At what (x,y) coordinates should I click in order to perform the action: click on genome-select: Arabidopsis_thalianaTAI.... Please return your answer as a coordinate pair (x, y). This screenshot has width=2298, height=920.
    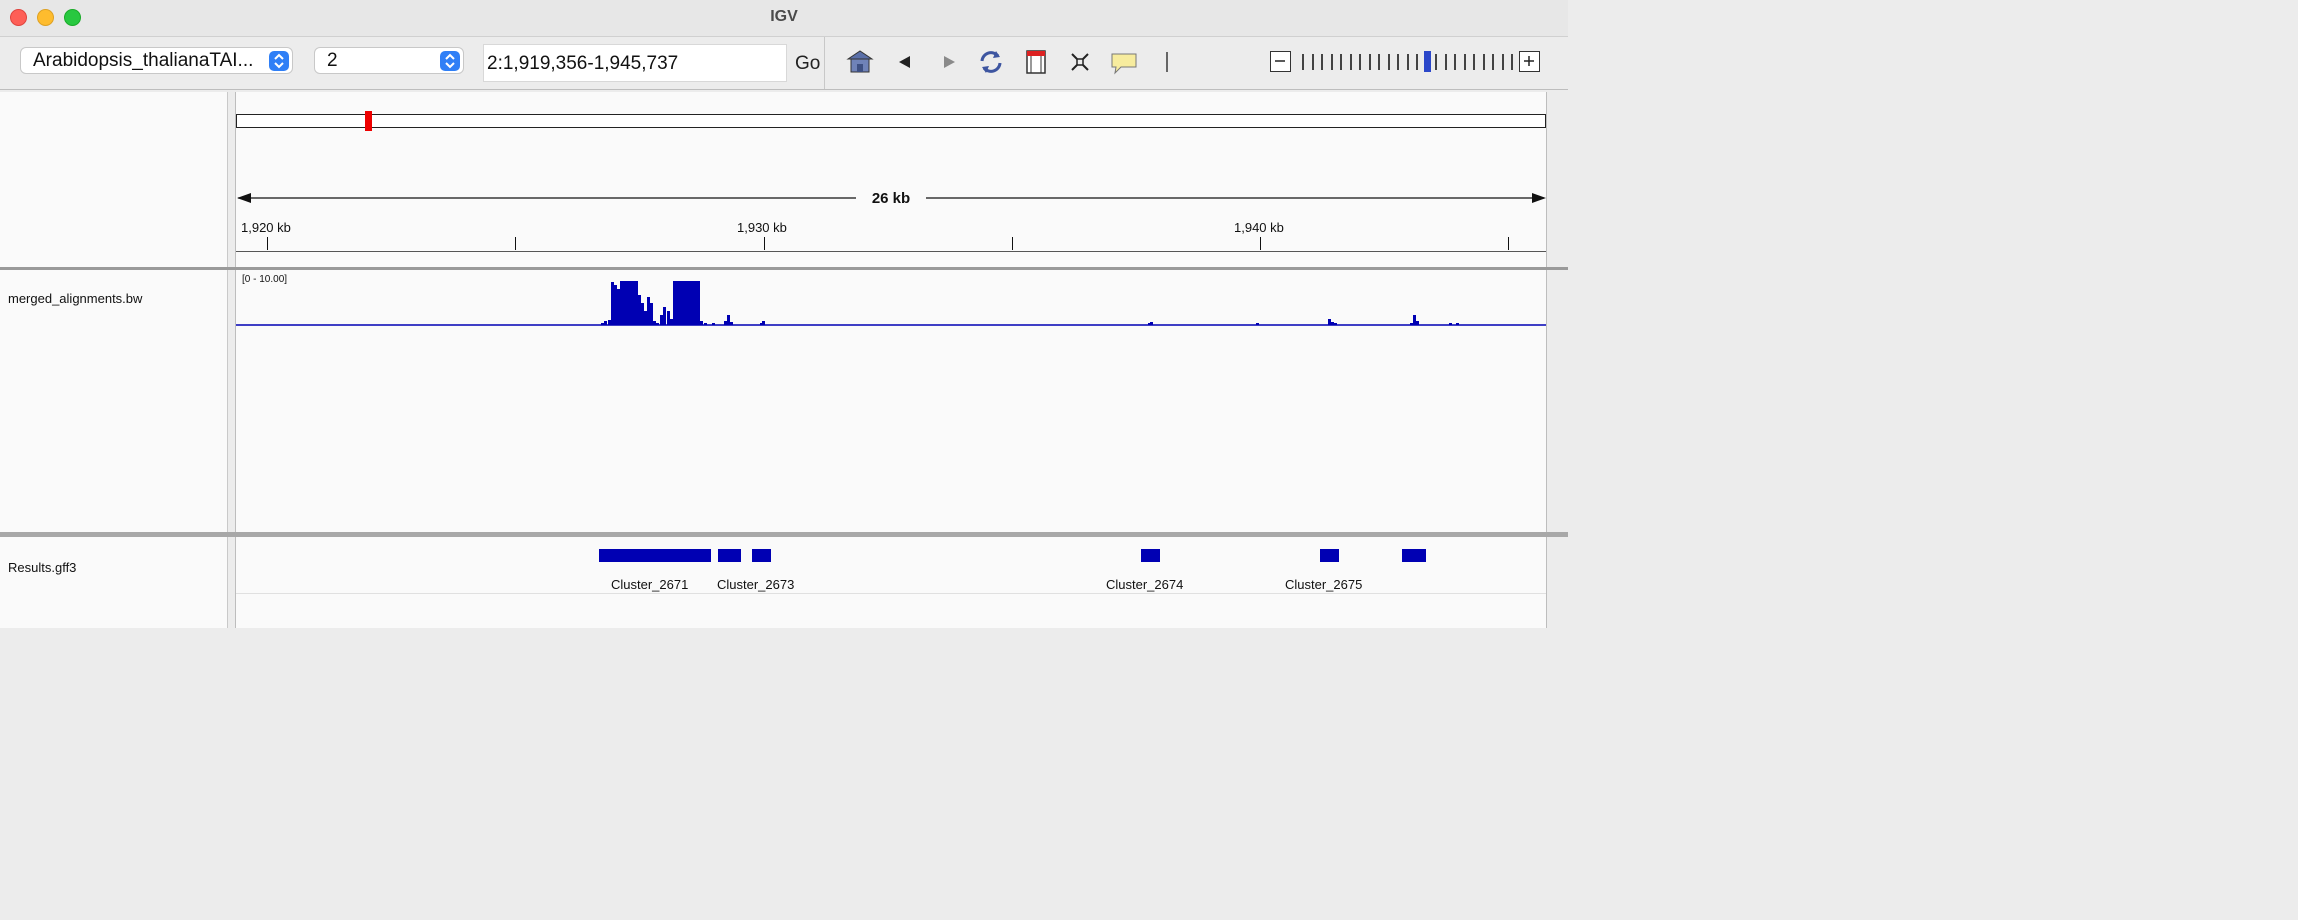
    Looking at the image, I should click on (156, 60).